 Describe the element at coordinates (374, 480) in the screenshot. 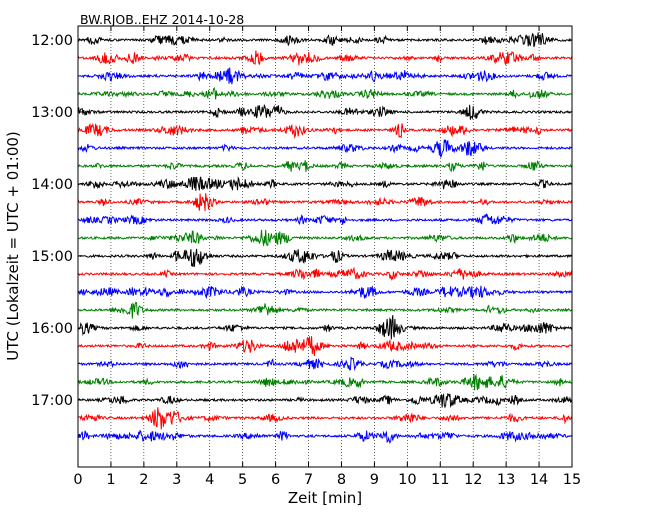

I see `x-tick-label: 9` at that location.